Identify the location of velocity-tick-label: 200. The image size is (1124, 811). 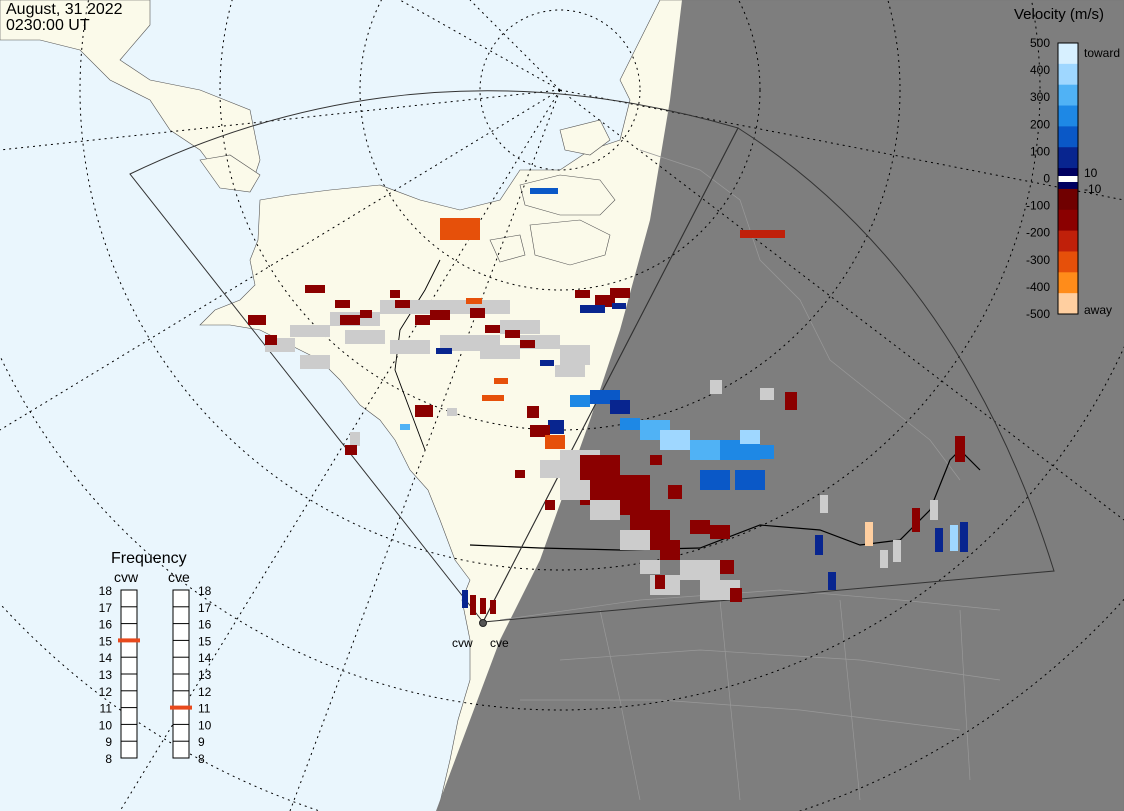
(1040, 124).